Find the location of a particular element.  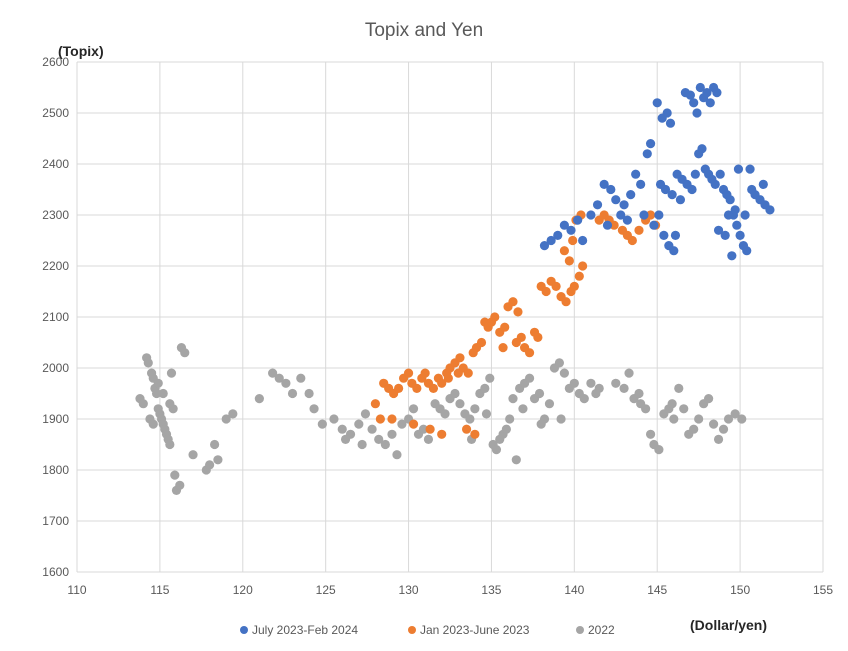

y-axis-label: (Topix) is located at coordinates (81, 51).